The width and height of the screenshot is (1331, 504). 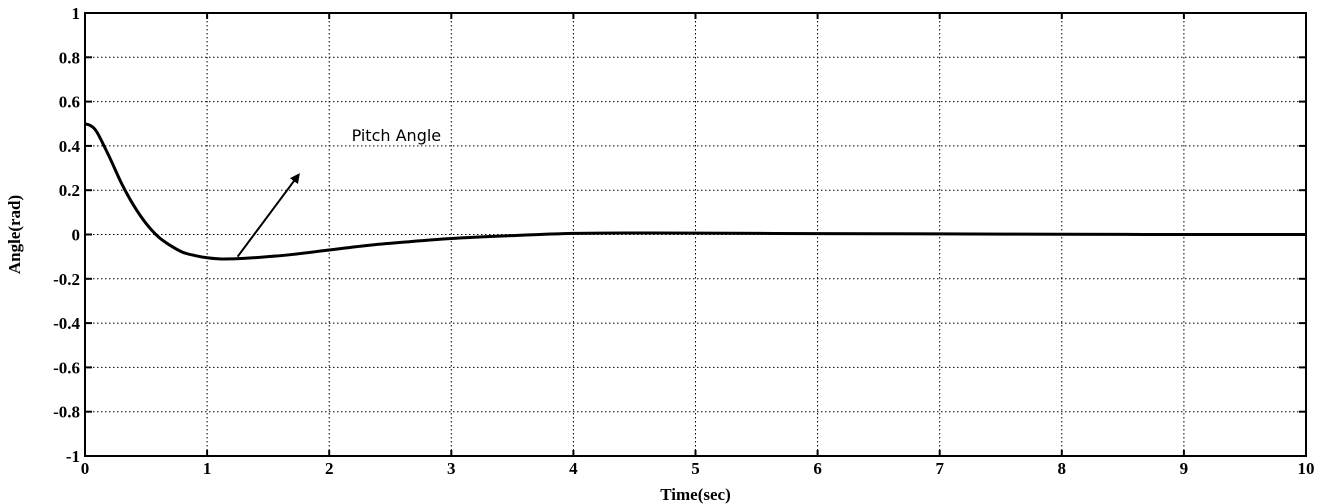 I want to click on x-tick-label: 3, so click(x=451, y=468).